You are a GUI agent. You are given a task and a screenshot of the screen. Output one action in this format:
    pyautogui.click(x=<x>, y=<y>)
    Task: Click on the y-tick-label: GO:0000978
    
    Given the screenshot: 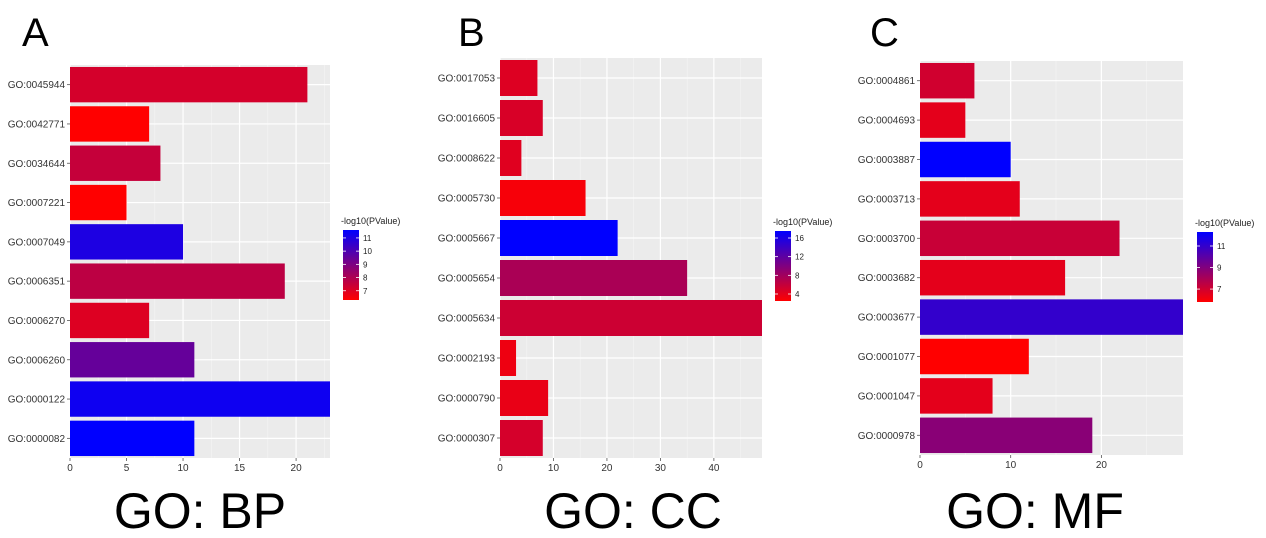 What is the action you would take?
    pyautogui.click(x=887, y=436)
    